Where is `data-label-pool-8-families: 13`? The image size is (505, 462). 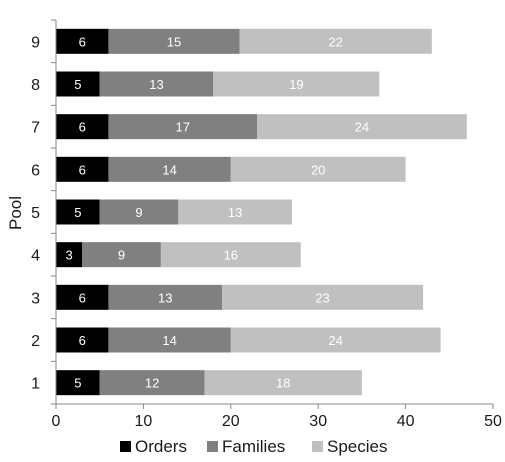 data-label-pool-8-families: 13 is located at coordinates (156, 84).